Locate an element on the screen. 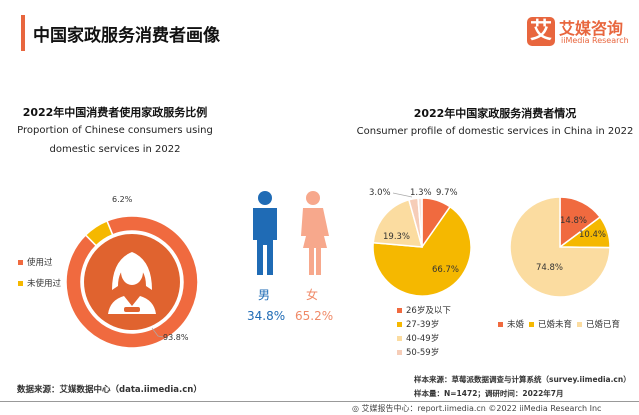 The height and width of the screenshot is (415, 639). legend-label: 40-49岁 is located at coordinates (423, 339).